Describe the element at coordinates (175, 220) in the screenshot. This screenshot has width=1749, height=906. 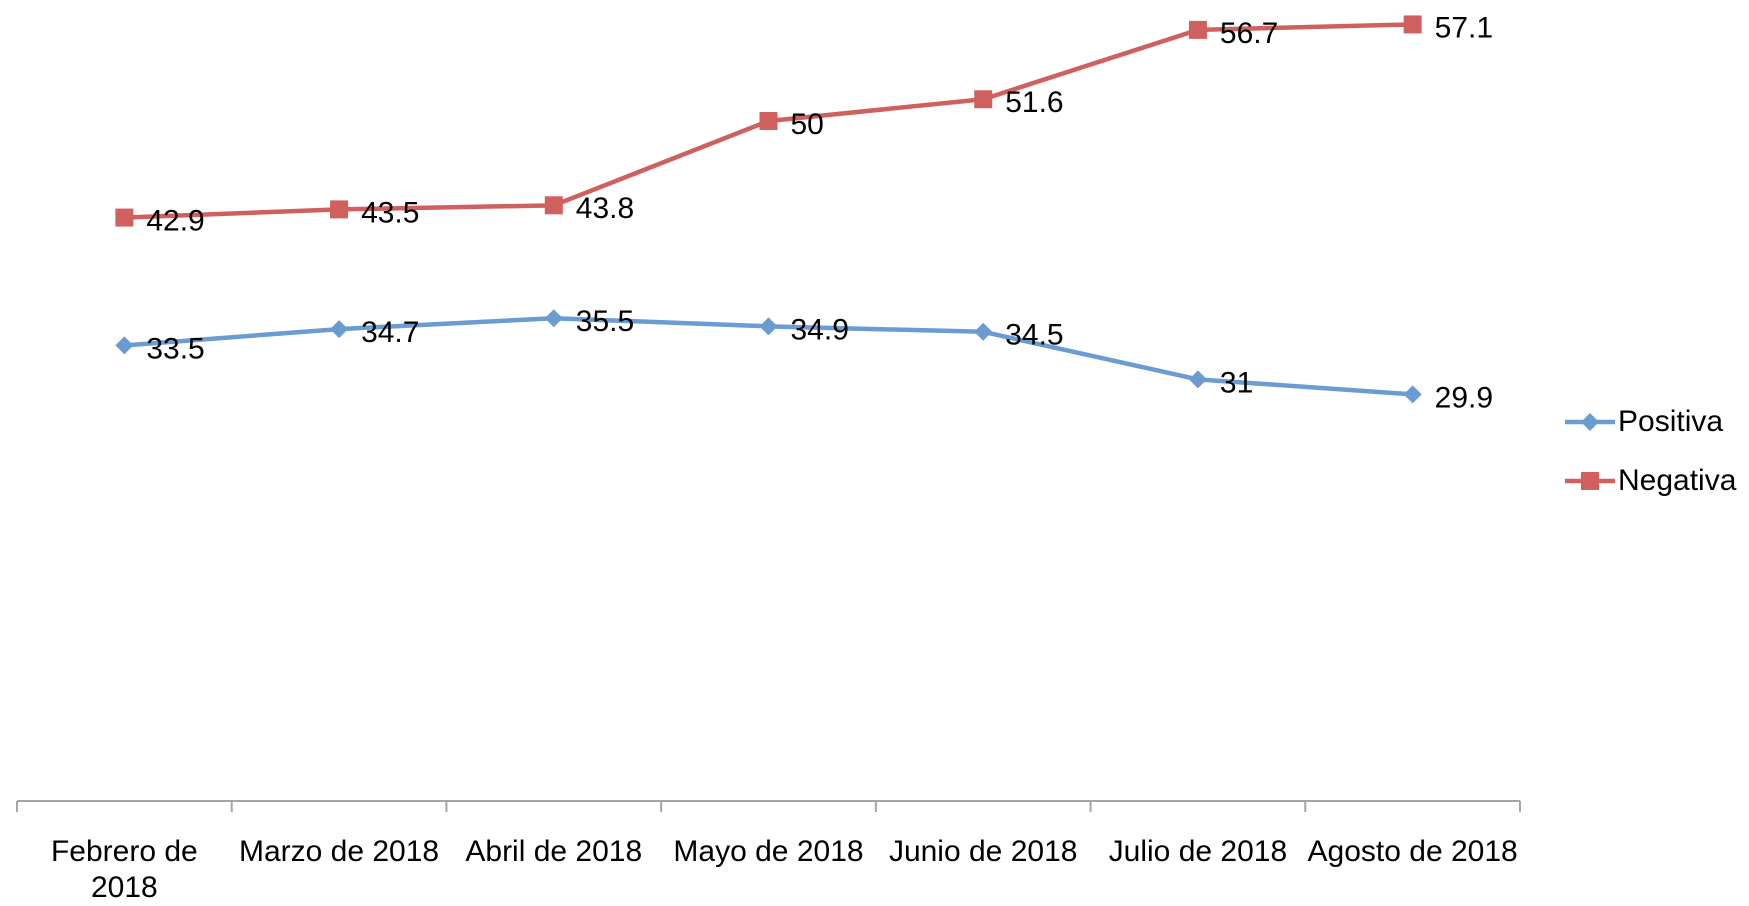
I see `data-label: 42.9` at that location.